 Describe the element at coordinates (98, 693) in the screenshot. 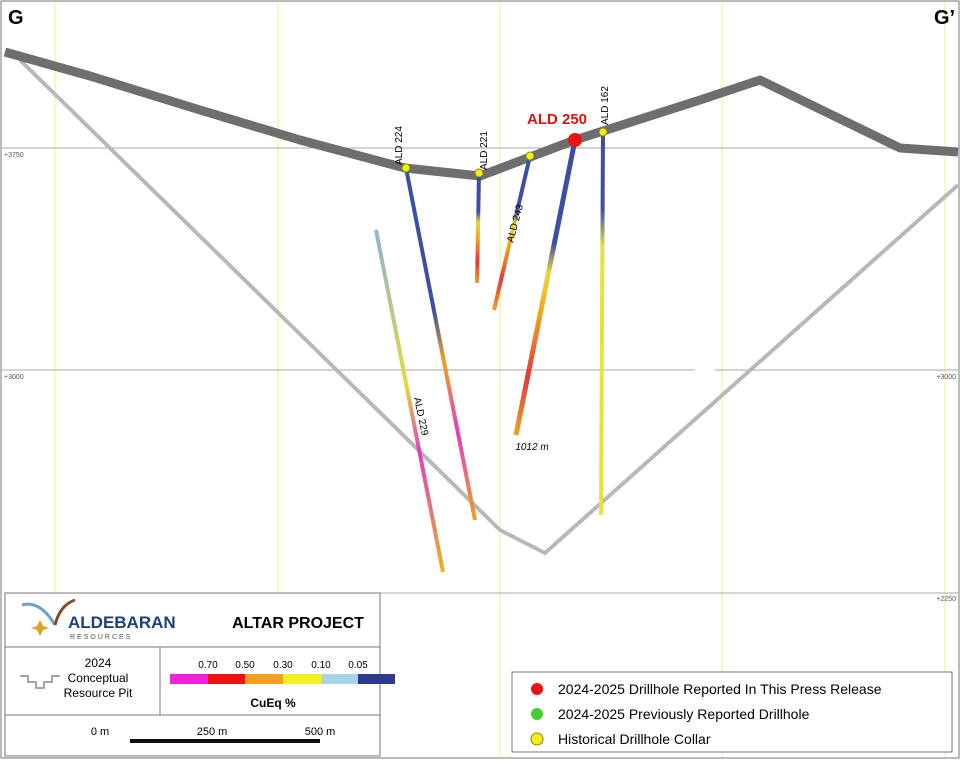

I see `pit-label: Resource Pit` at that location.